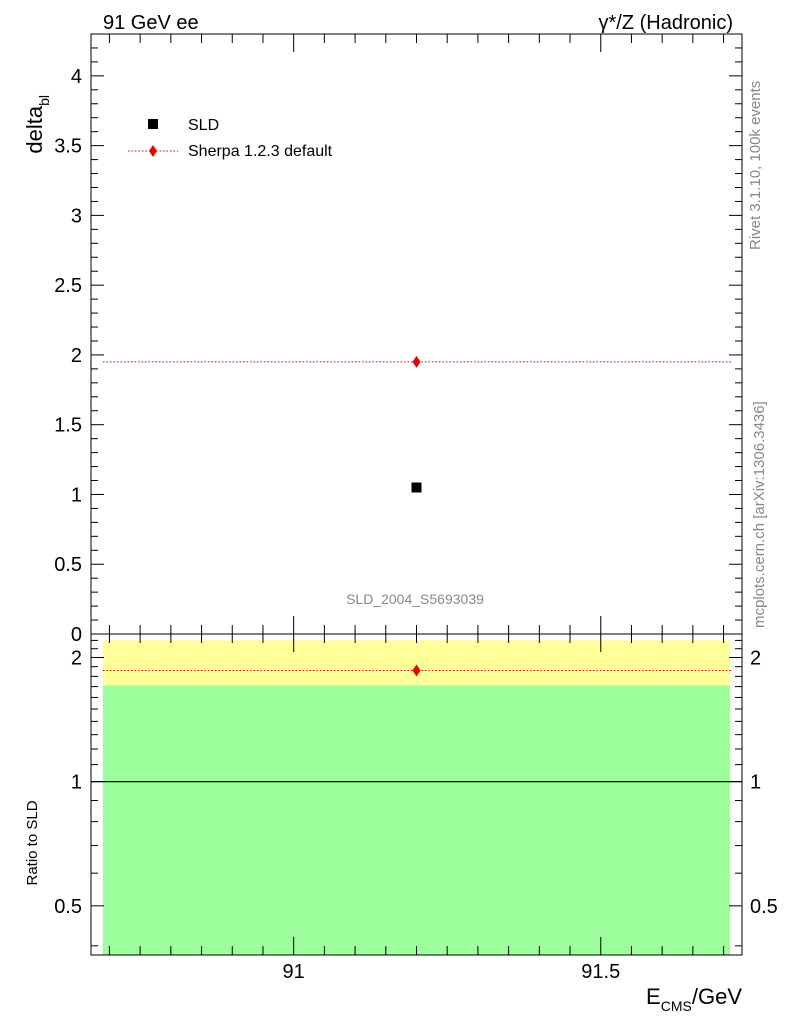 The height and width of the screenshot is (1024, 786). Describe the element at coordinates (68, 147) in the screenshot. I see `main-ytick-label: 3.5` at that location.